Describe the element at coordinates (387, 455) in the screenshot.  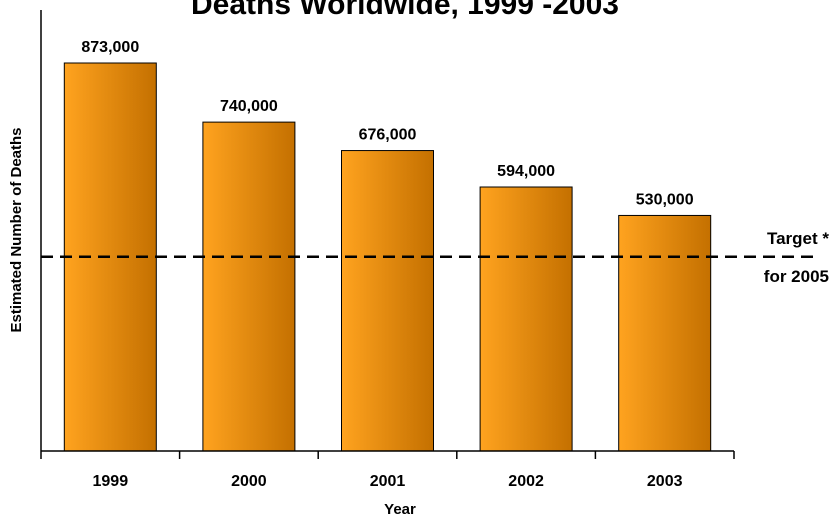
I see `x-ticks-group` at that location.